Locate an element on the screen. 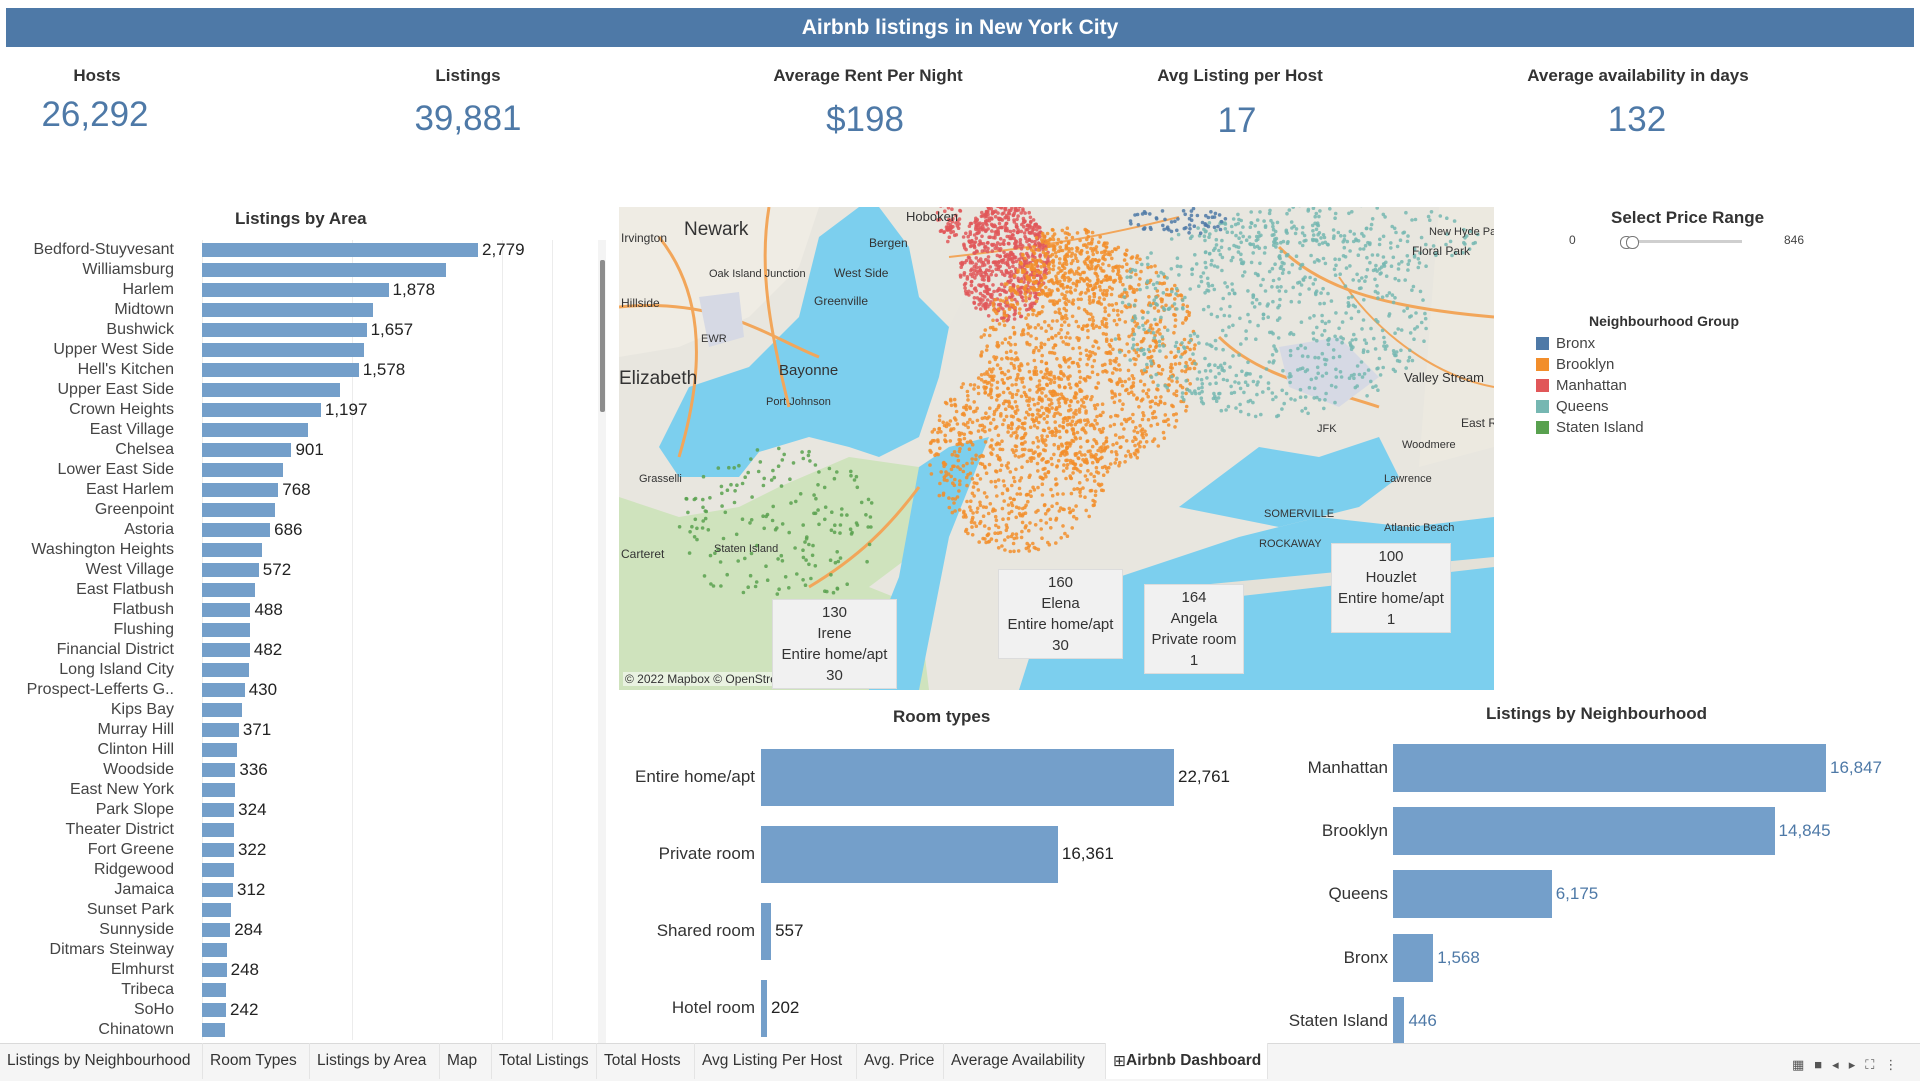 The height and width of the screenshot is (1081, 1920). tab-airbnb-dashboard: ⊞ Airbnb Dashboard is located at coordinates (1187, 1061).